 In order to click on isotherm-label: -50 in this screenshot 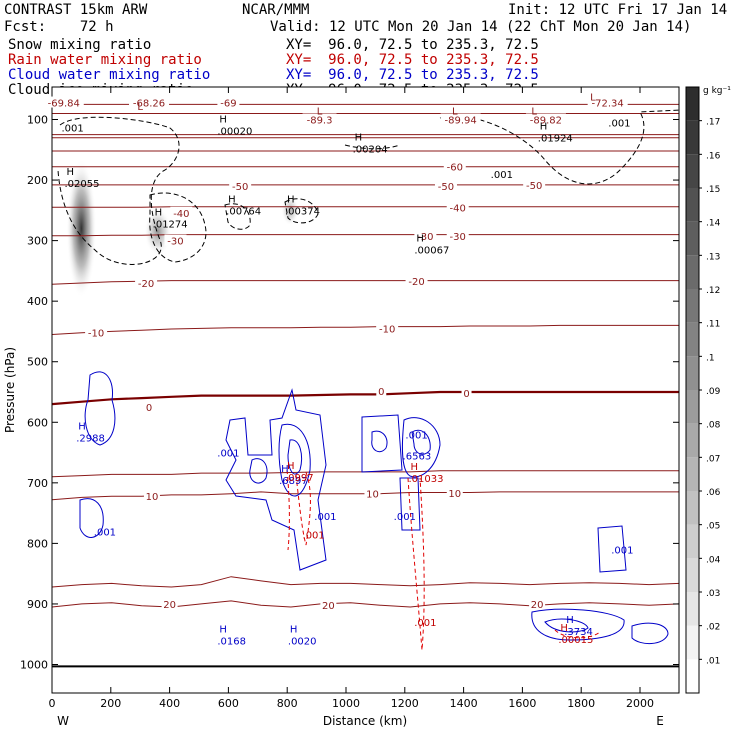, I will do `click(534, 186)`.